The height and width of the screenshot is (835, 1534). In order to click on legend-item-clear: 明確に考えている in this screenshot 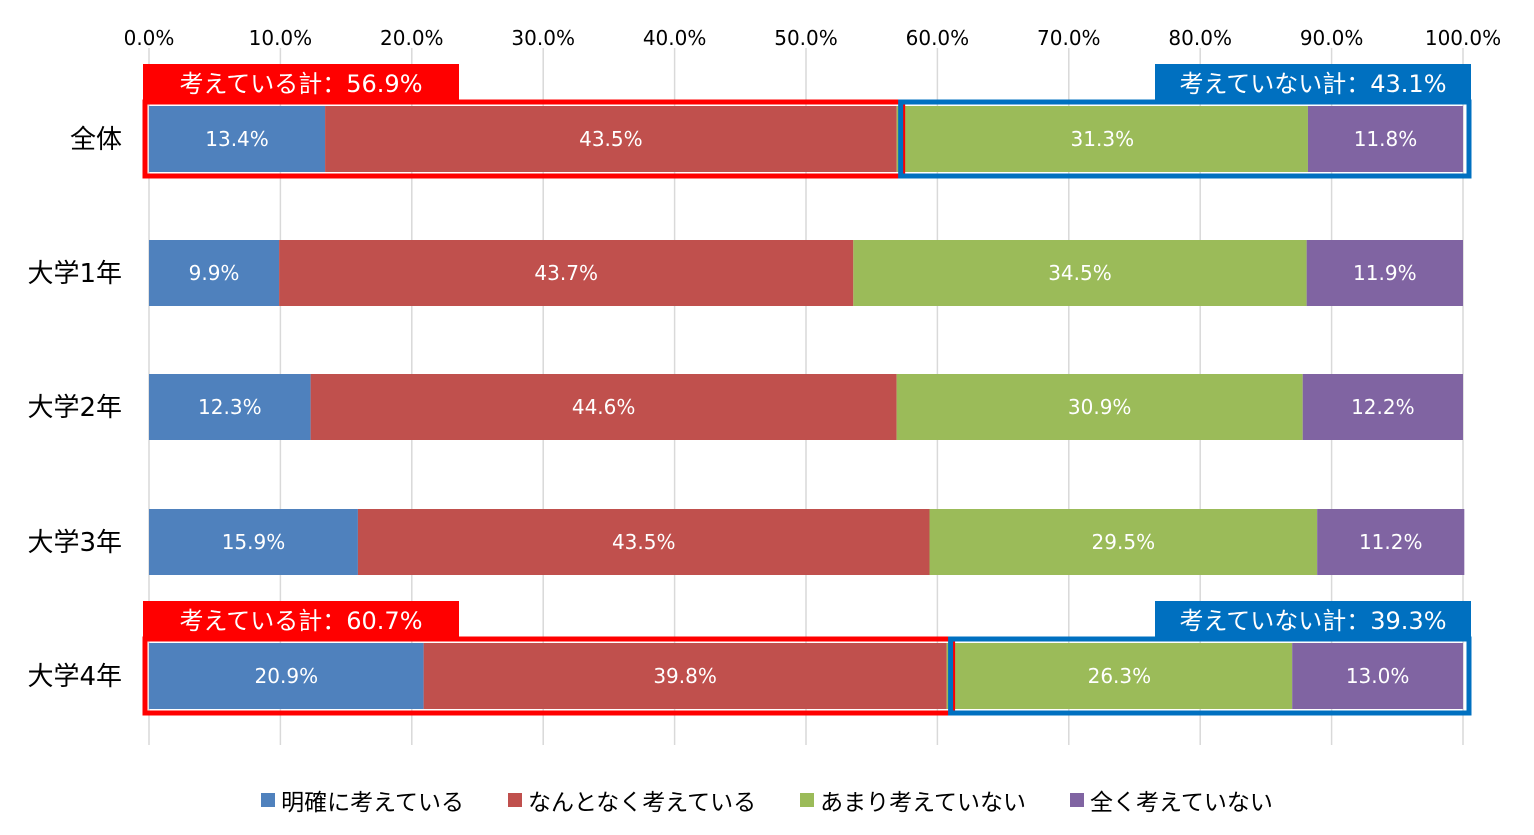, I will do `click(362, 800)`.